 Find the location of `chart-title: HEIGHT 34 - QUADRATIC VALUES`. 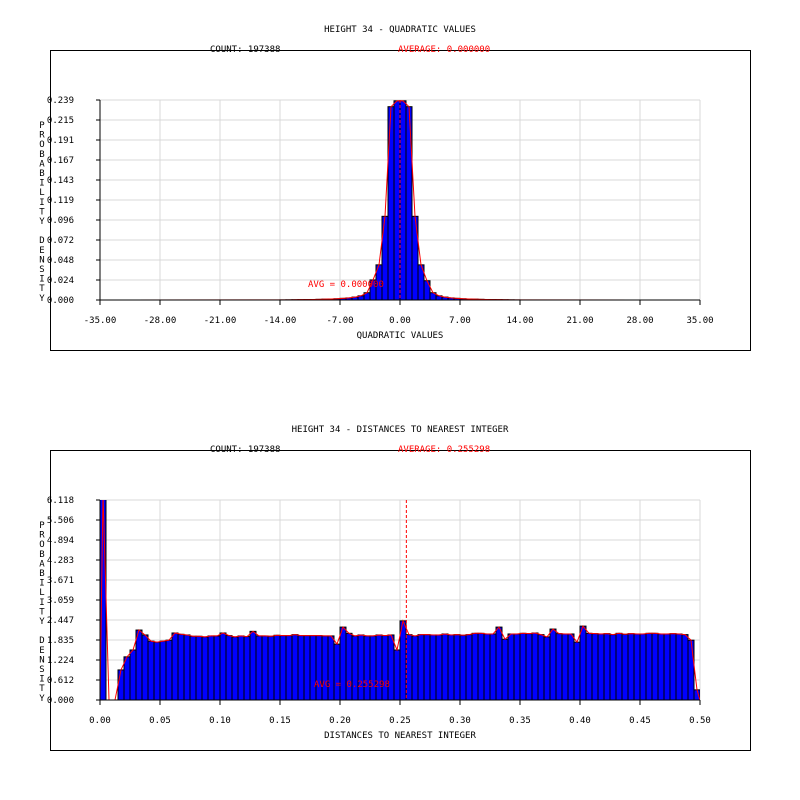

chart-title: HEIGHT 34 - QUADRATIC VALUES is located at coordinates (400, 30).